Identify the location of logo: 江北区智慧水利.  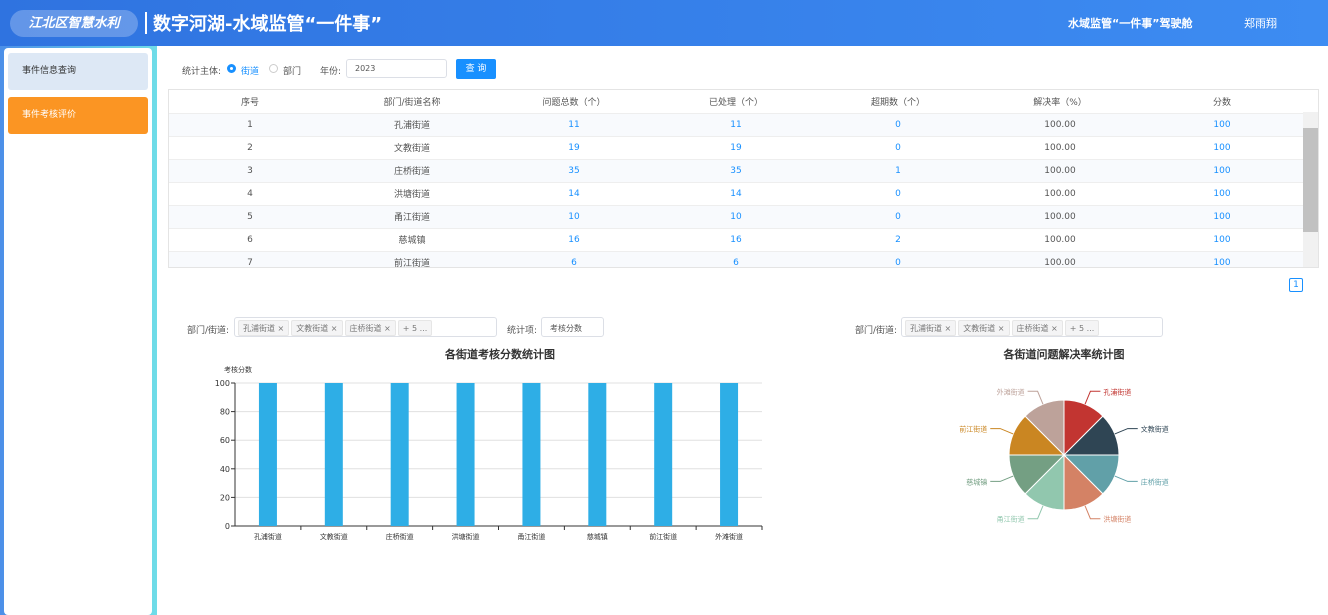
(74, 23).